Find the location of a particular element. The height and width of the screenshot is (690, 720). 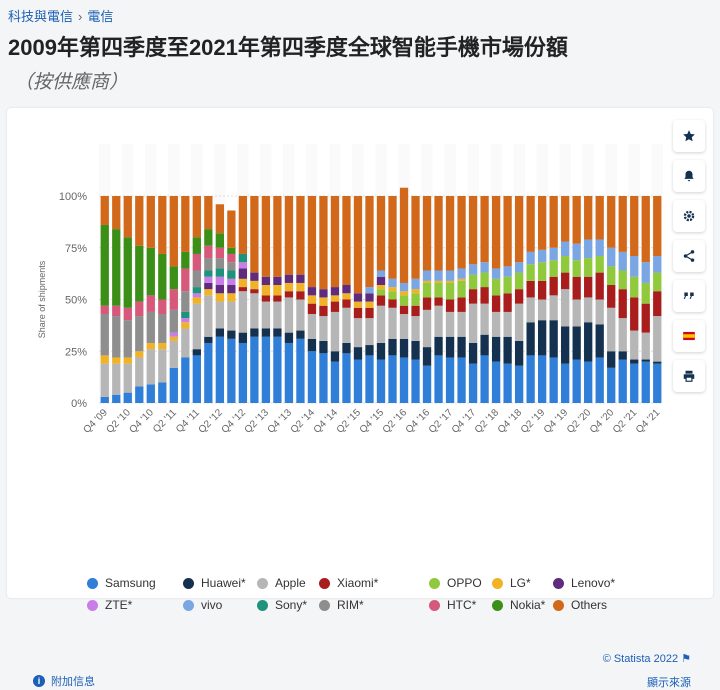

cite-button is located at coordinates (689, 296).